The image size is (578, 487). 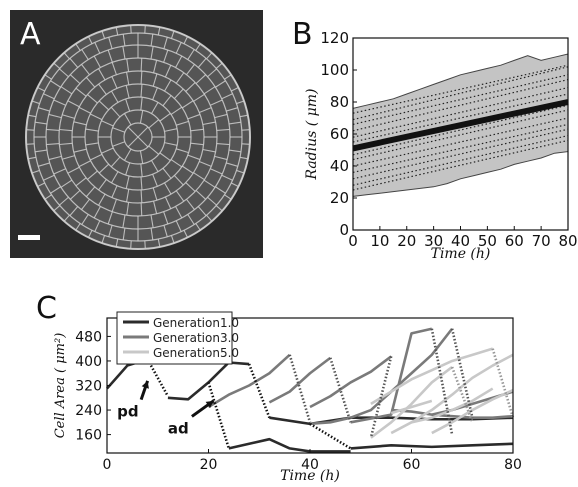 I want to click on x-tick-label-c: 40, so click(x=310, y=465).